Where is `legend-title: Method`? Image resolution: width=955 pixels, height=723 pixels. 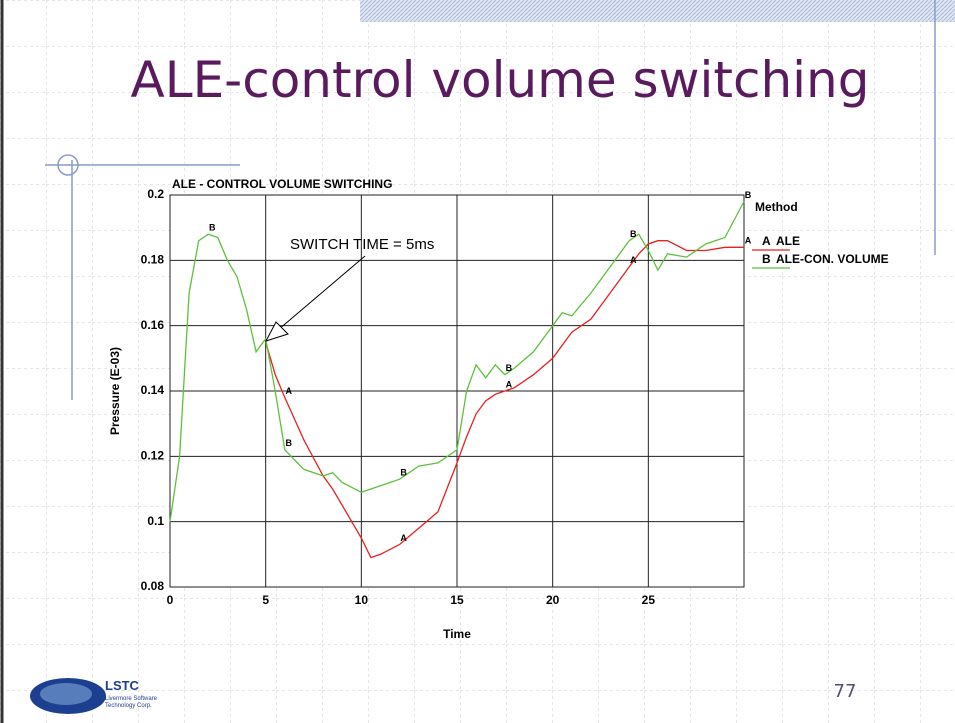 legend-title: Method is located at coordinates (776, 207).